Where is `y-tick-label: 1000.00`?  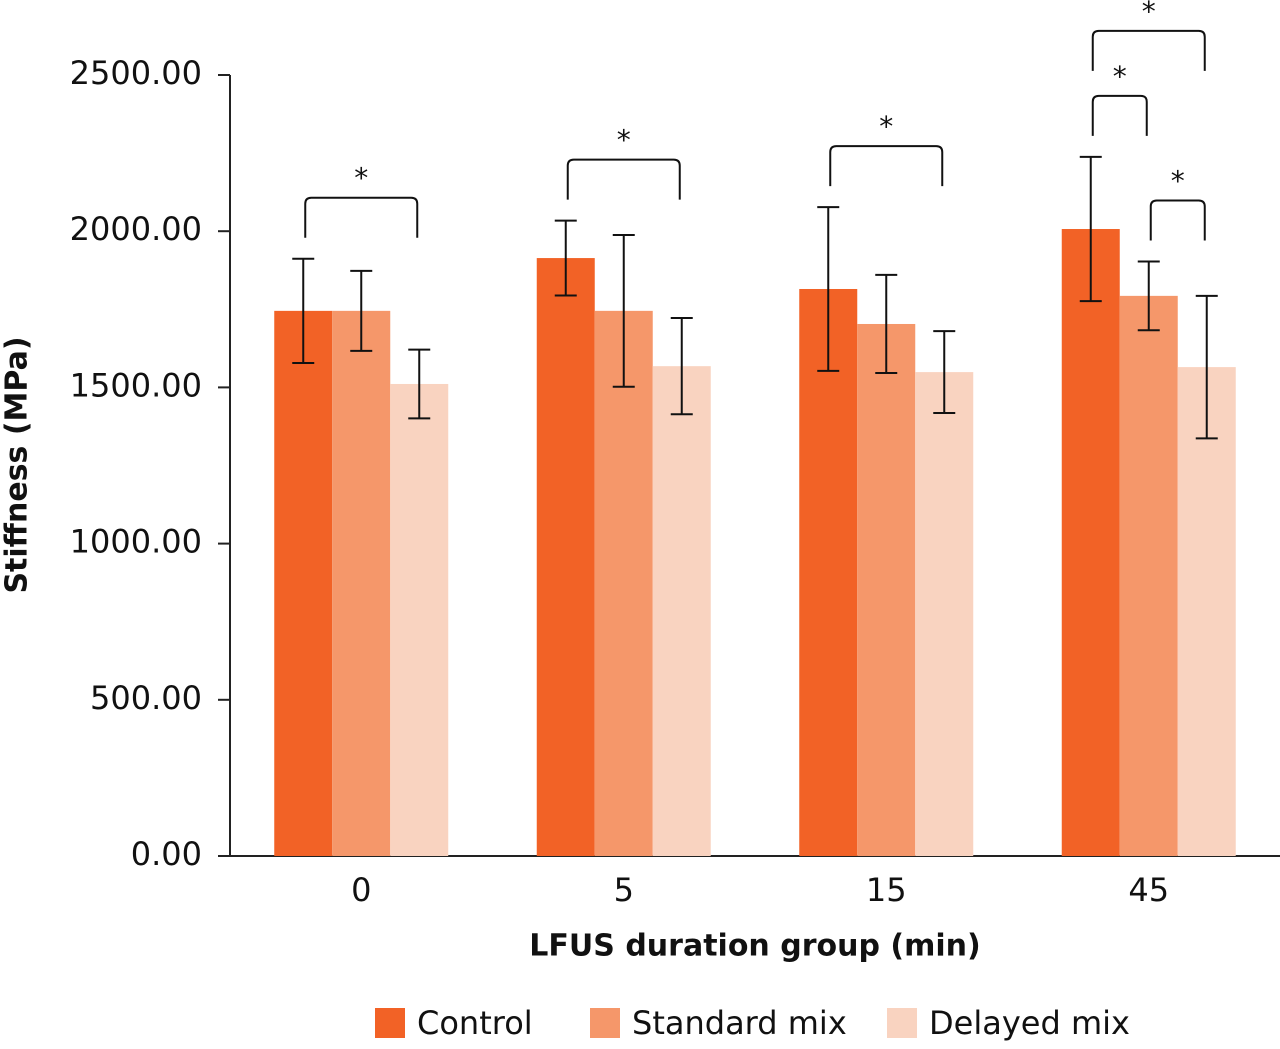 y-tick-label: 1000.00 is located at coordinates (136, 542).